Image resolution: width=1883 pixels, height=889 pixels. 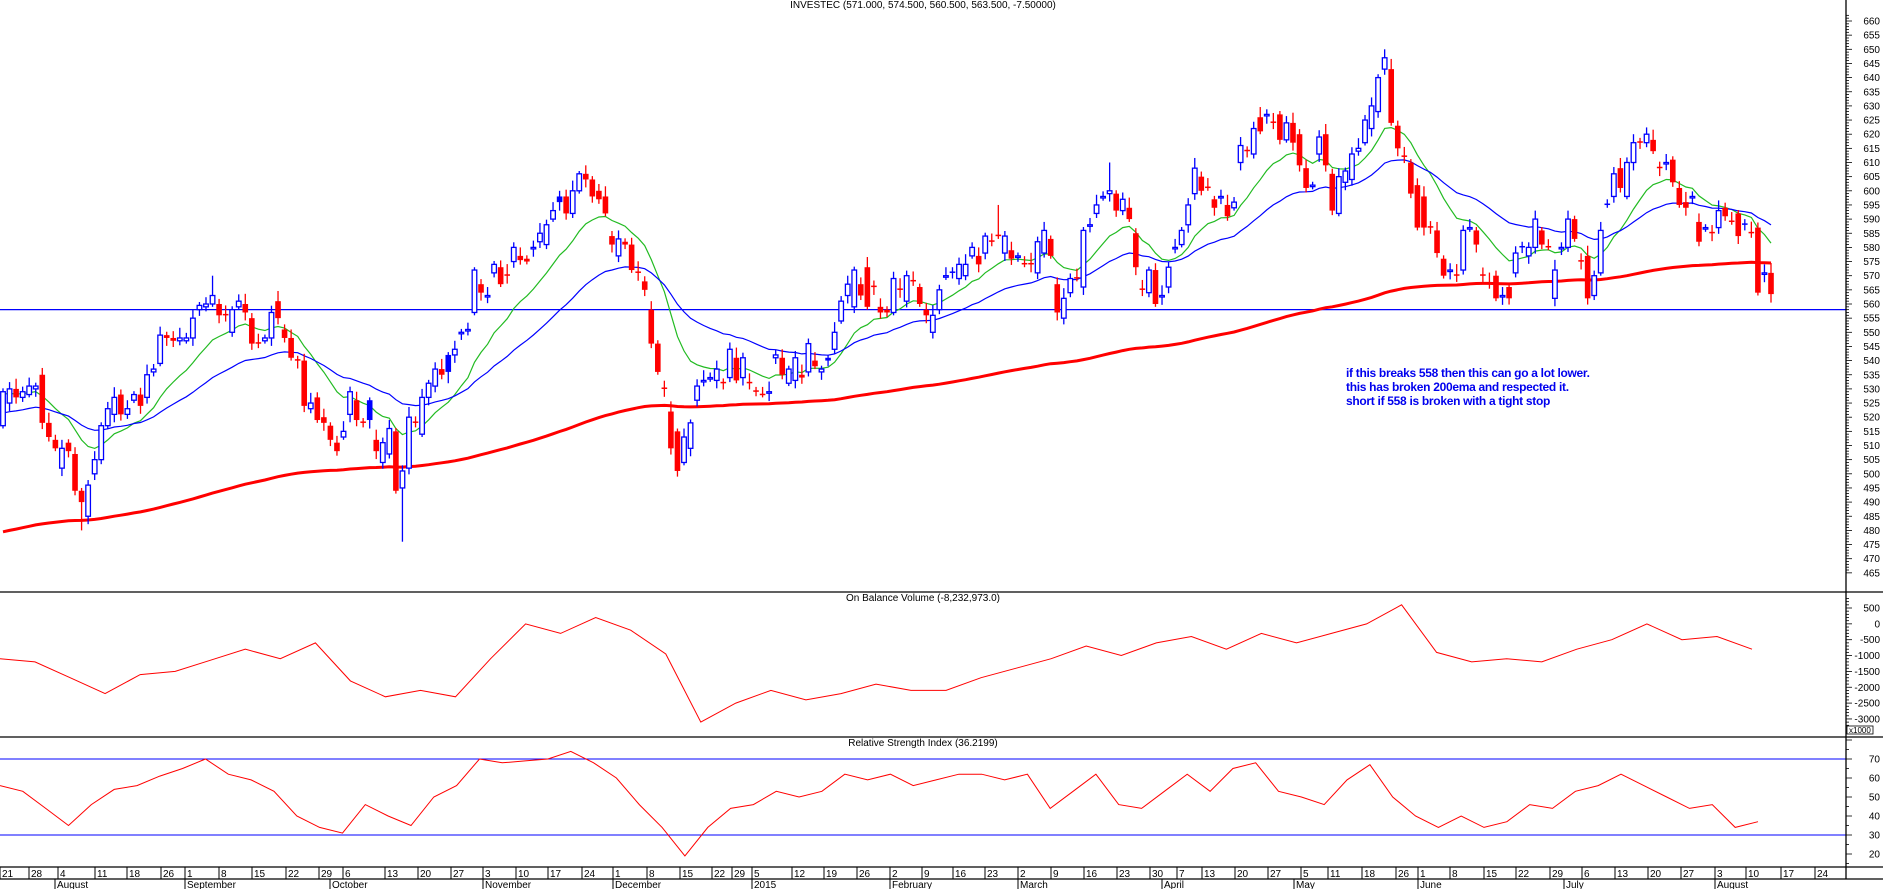 I want to click on month-label: May, so click(x=1305, y=884).